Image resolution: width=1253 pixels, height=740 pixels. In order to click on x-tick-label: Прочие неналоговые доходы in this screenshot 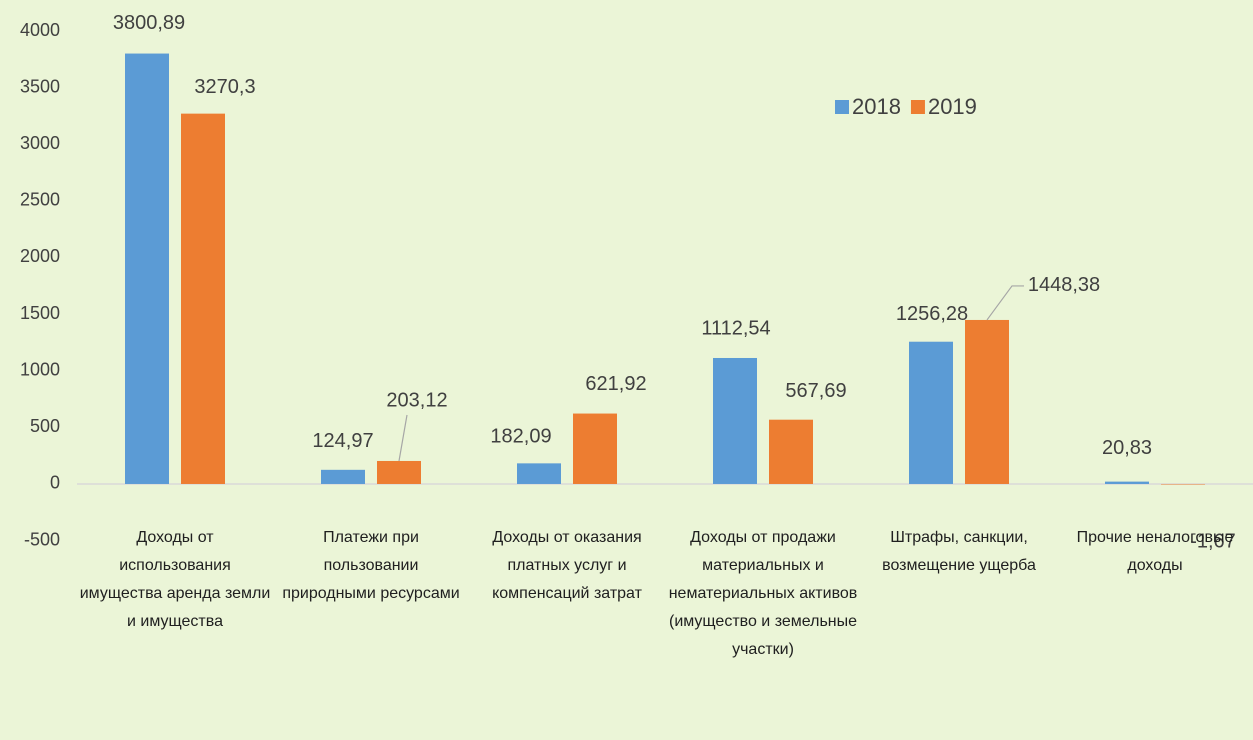, I will do `click(1155, 551)`.